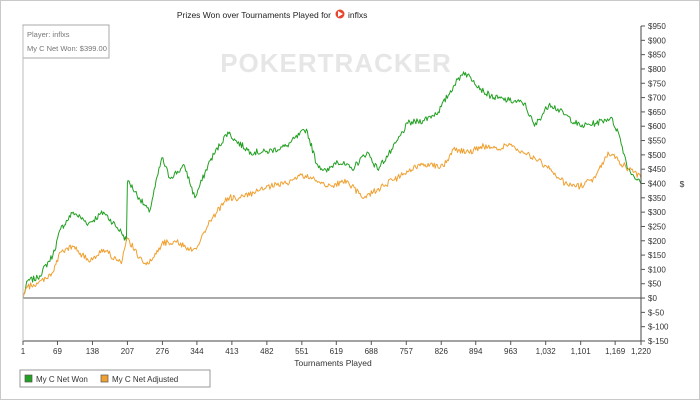 This screenshot has width=700, height=406. What do you see at coordinates (407, 351) in the screenshot?
I see `x-tick-label: 757` at bounding box center [407, 351].